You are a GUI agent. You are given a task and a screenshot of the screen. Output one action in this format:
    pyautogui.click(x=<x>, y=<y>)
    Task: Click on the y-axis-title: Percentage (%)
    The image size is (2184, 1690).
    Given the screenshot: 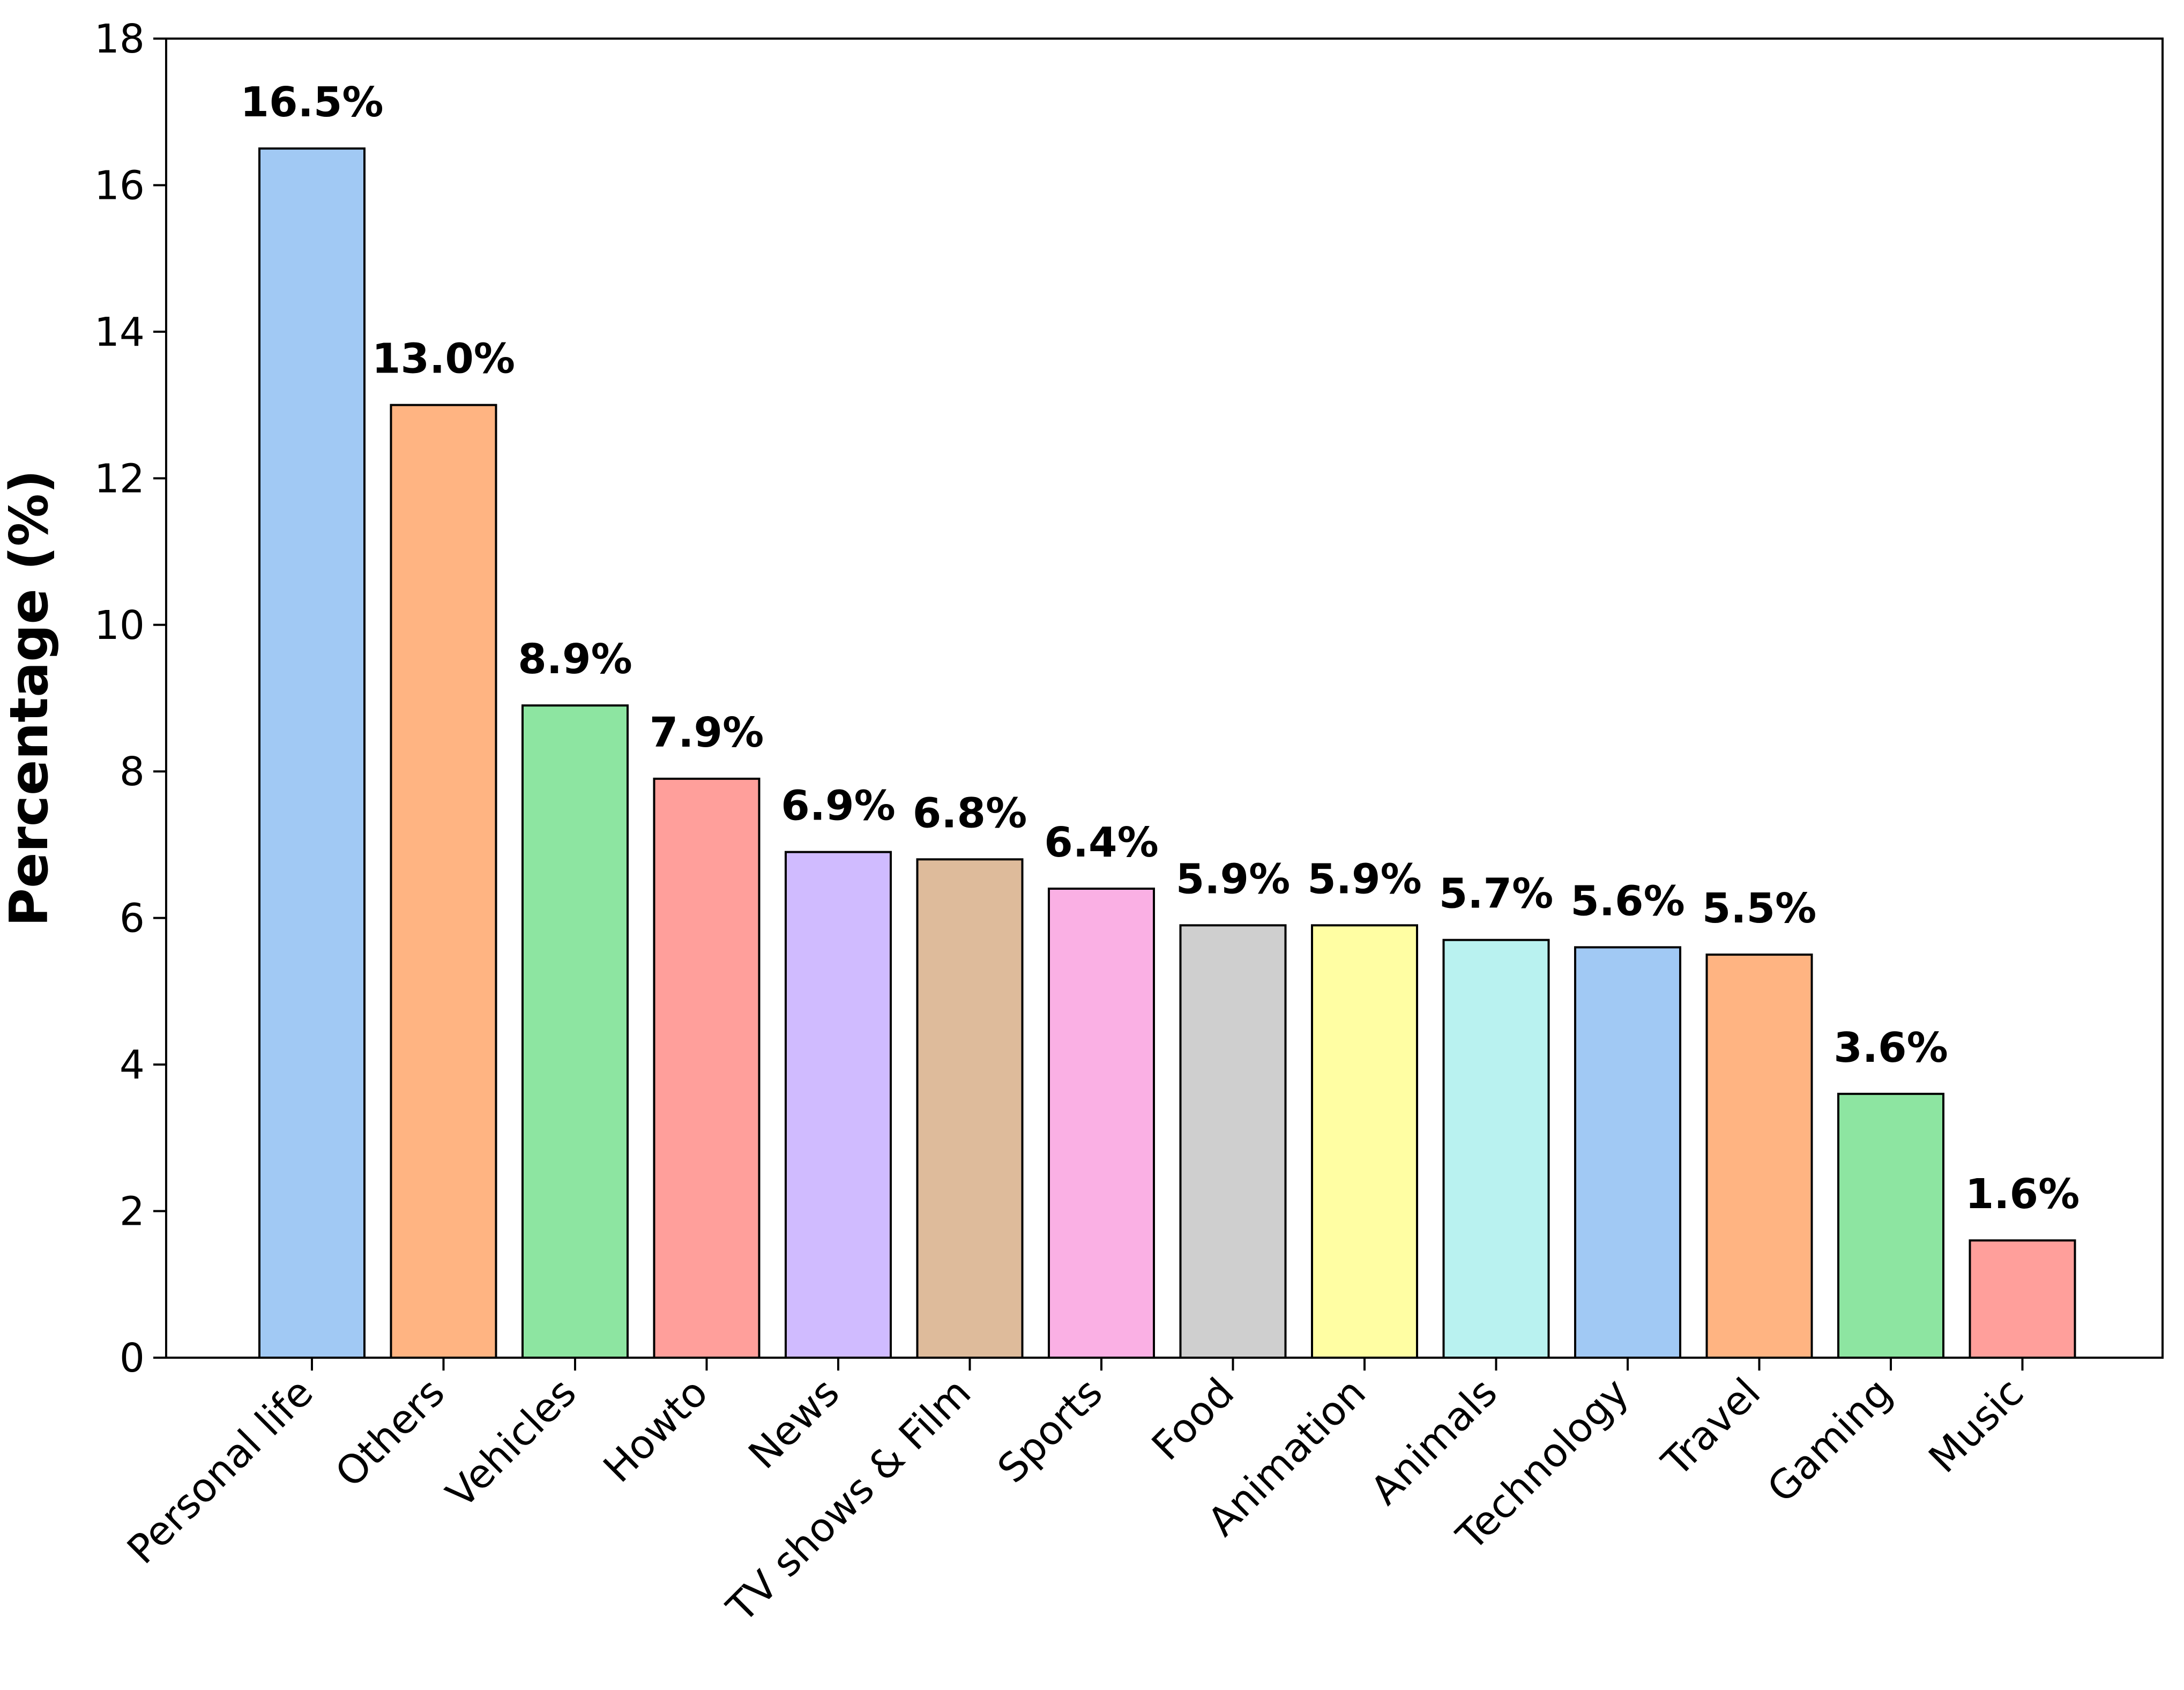 What is the action you would take?
    pyautogui.click(x=30, y=698)
    